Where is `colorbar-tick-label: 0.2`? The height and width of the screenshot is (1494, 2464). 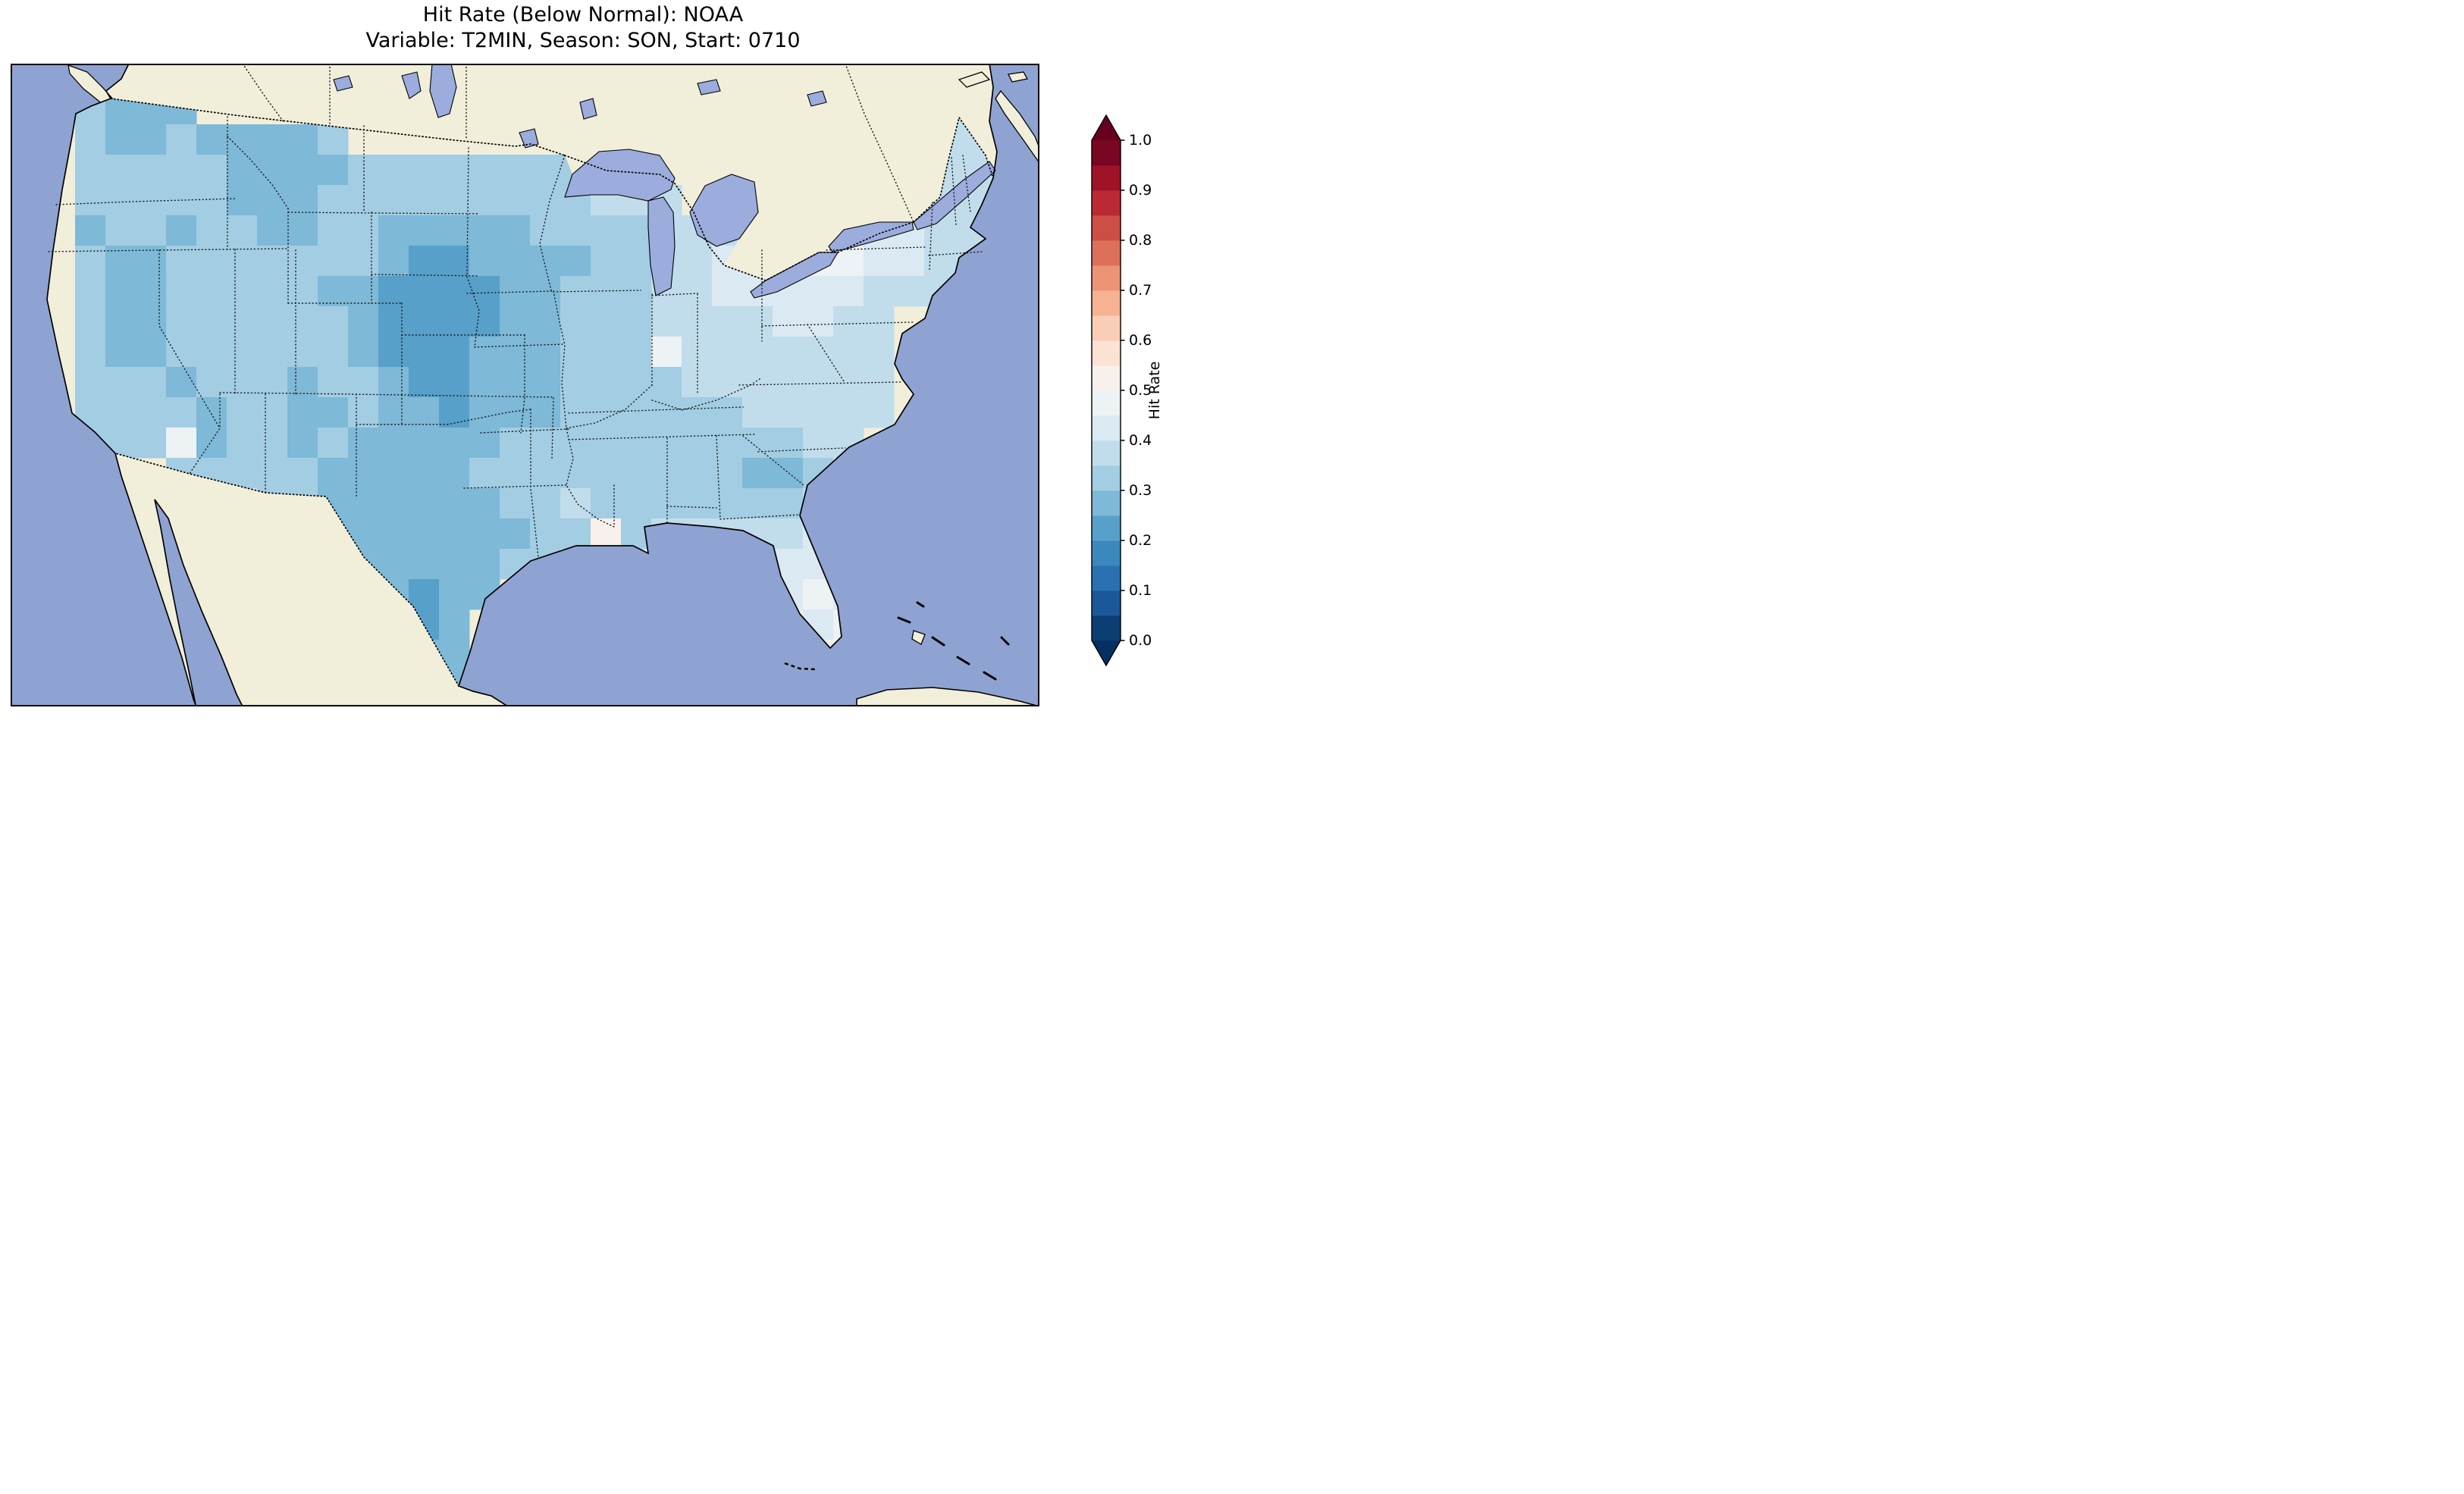 colorbar-tick-label: 0.2 is located at coordinates (1141, 540).